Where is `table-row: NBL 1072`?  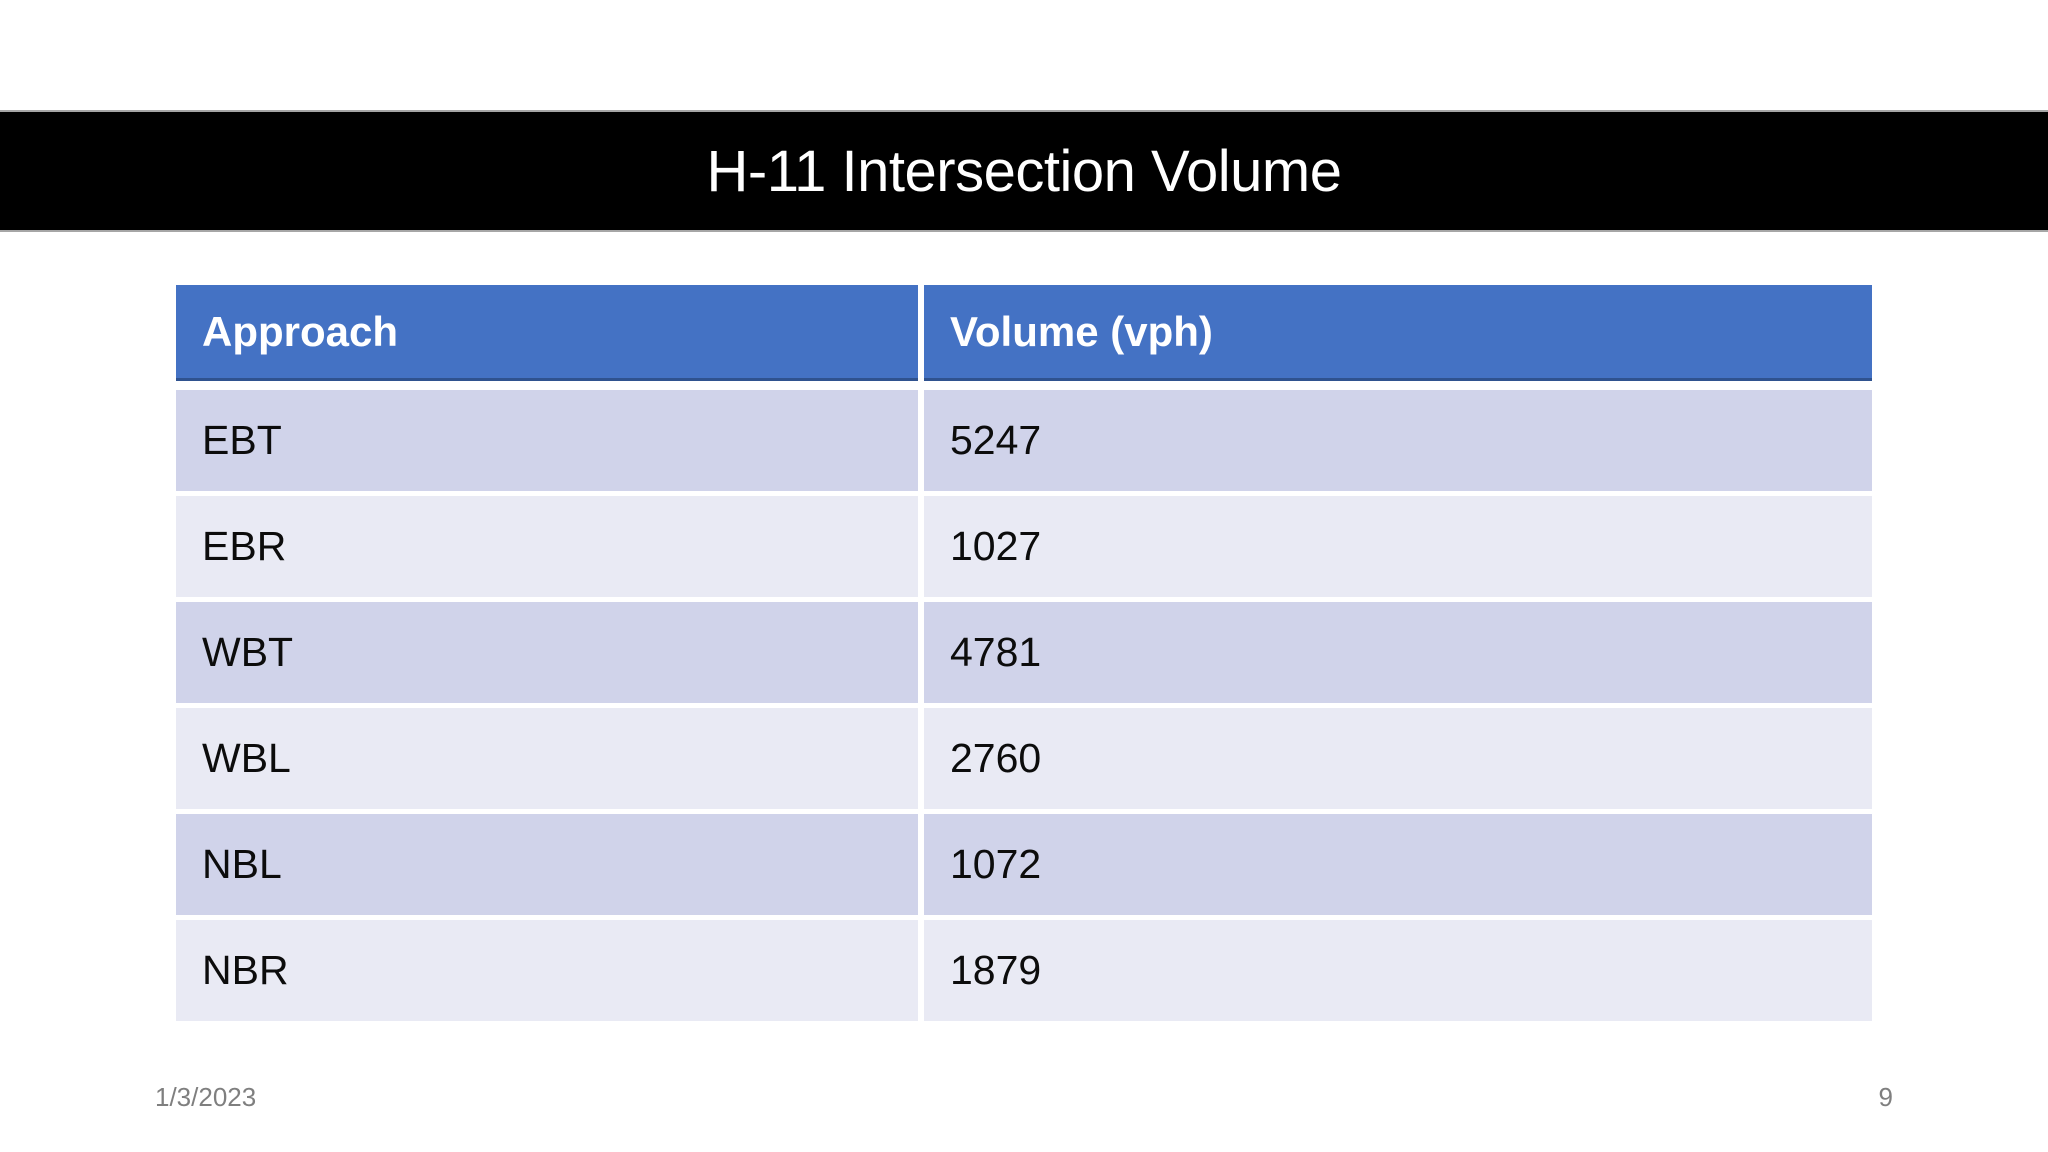
table-row: NBL 1072 is located at coordinates (1024, 864).